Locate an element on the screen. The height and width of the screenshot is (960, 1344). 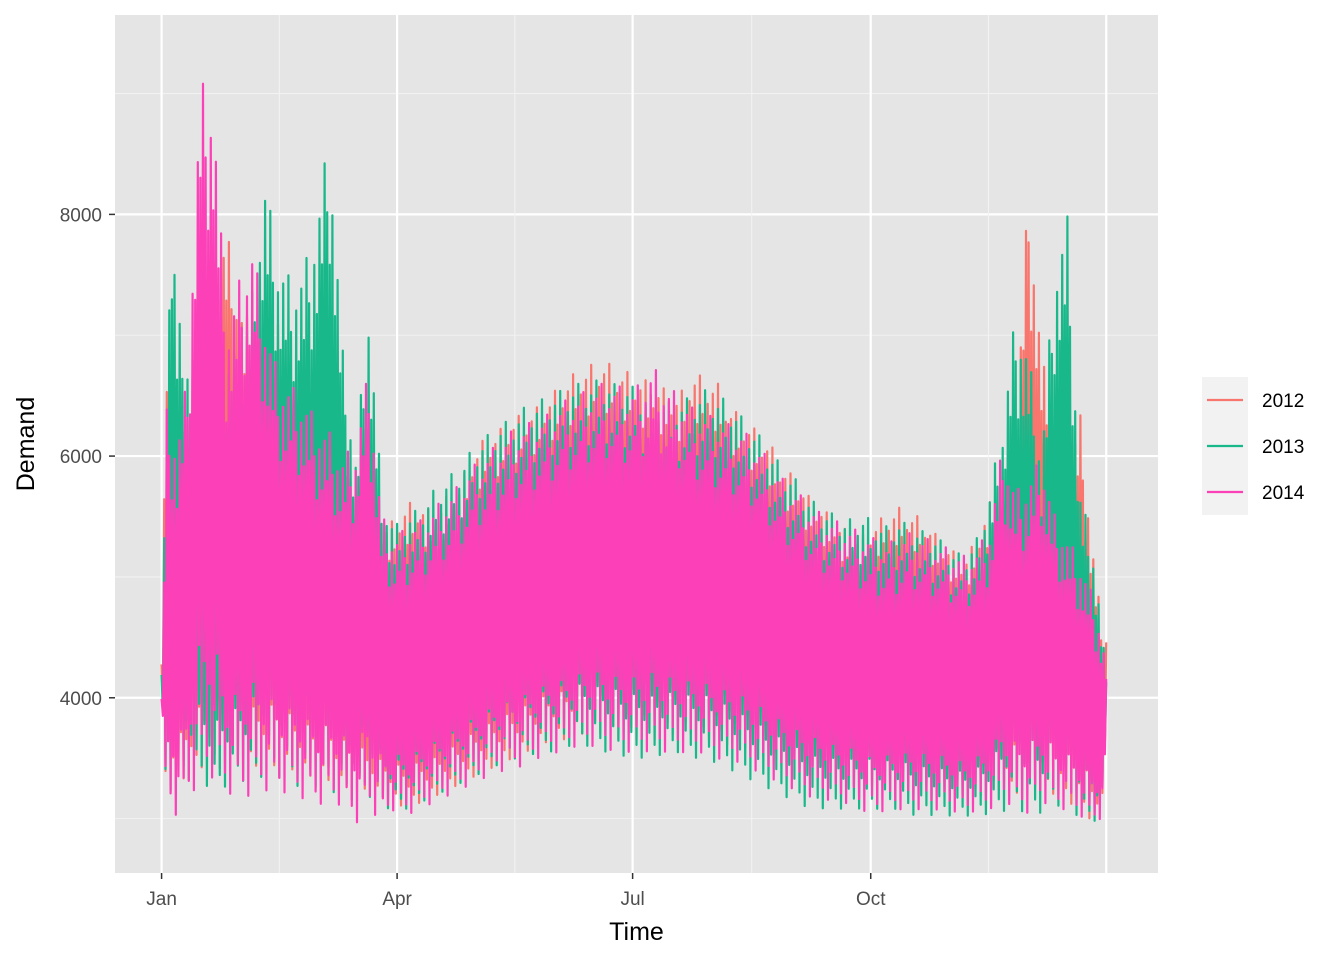
x-tick-label: Oct is located at coordinates (871, 899).